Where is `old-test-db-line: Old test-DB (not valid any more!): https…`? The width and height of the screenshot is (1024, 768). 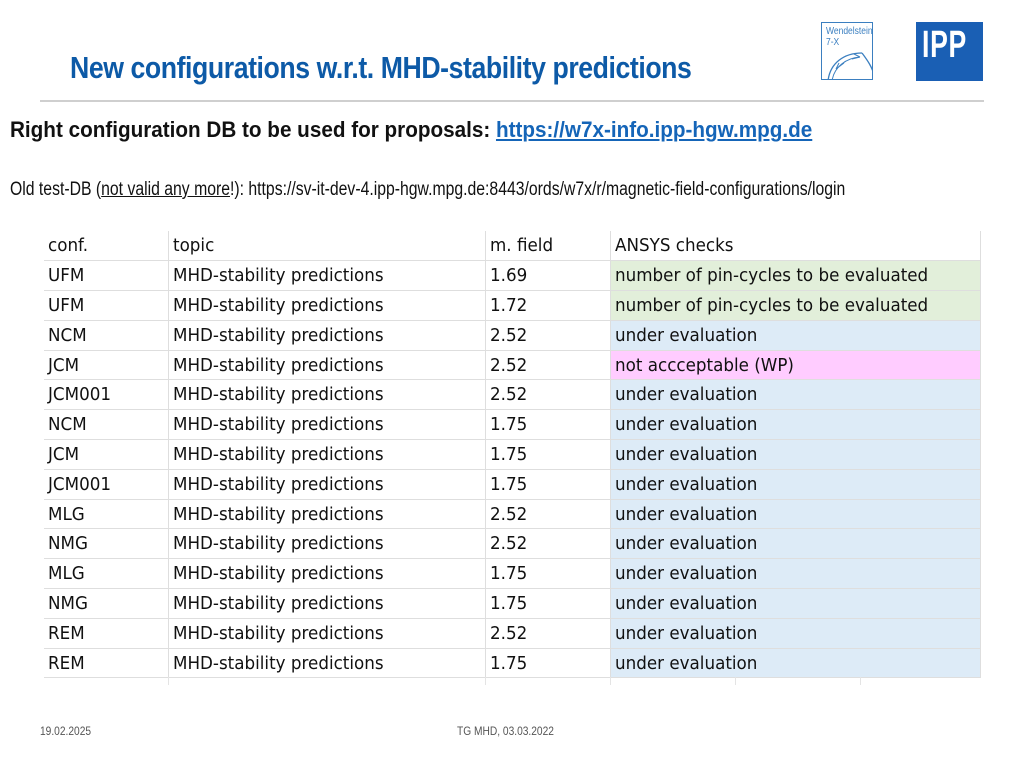
old-test-db-line: Old test-DB (not valid any more!): https… is located at coordinates (427, 190).